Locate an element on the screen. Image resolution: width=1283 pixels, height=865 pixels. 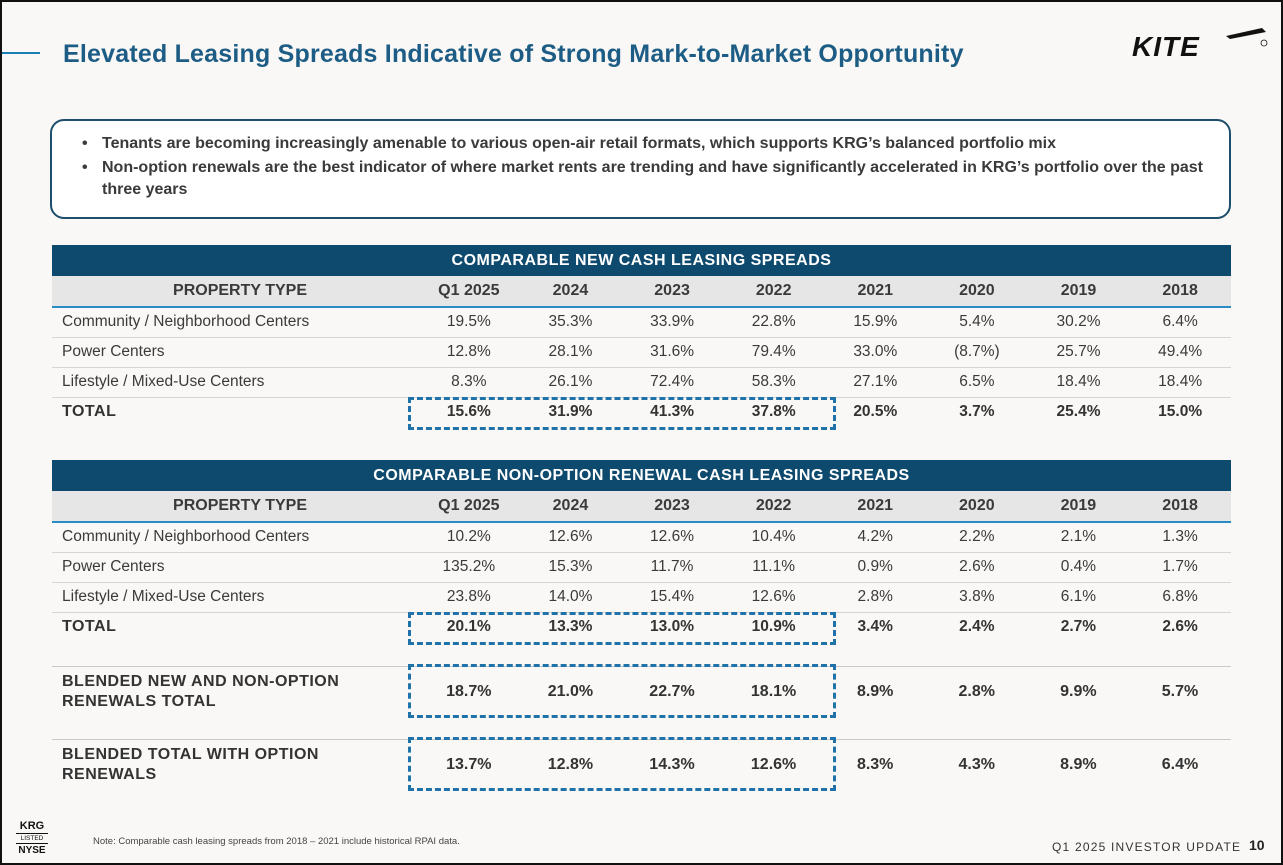
table-cell: 18.1% is located at coordinates (773, 691).